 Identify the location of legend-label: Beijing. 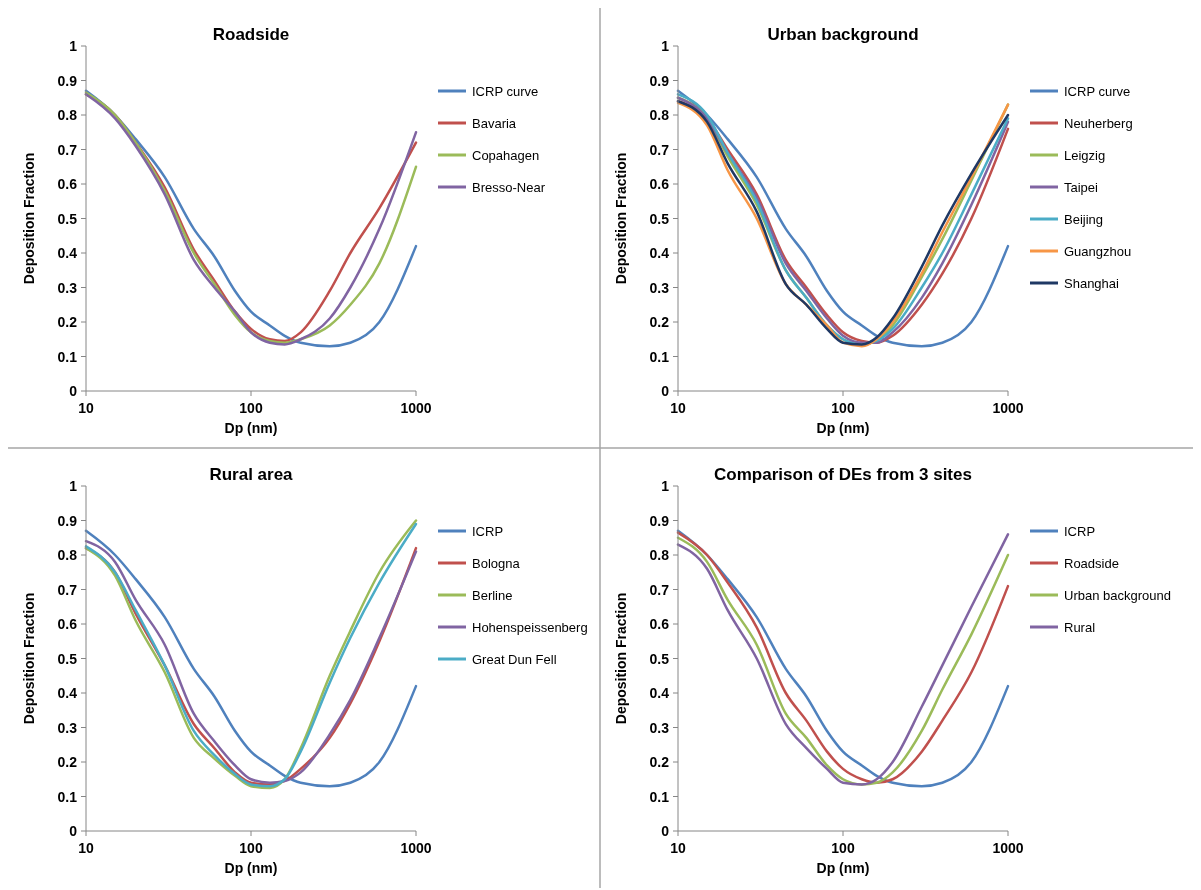
(1084, 219).